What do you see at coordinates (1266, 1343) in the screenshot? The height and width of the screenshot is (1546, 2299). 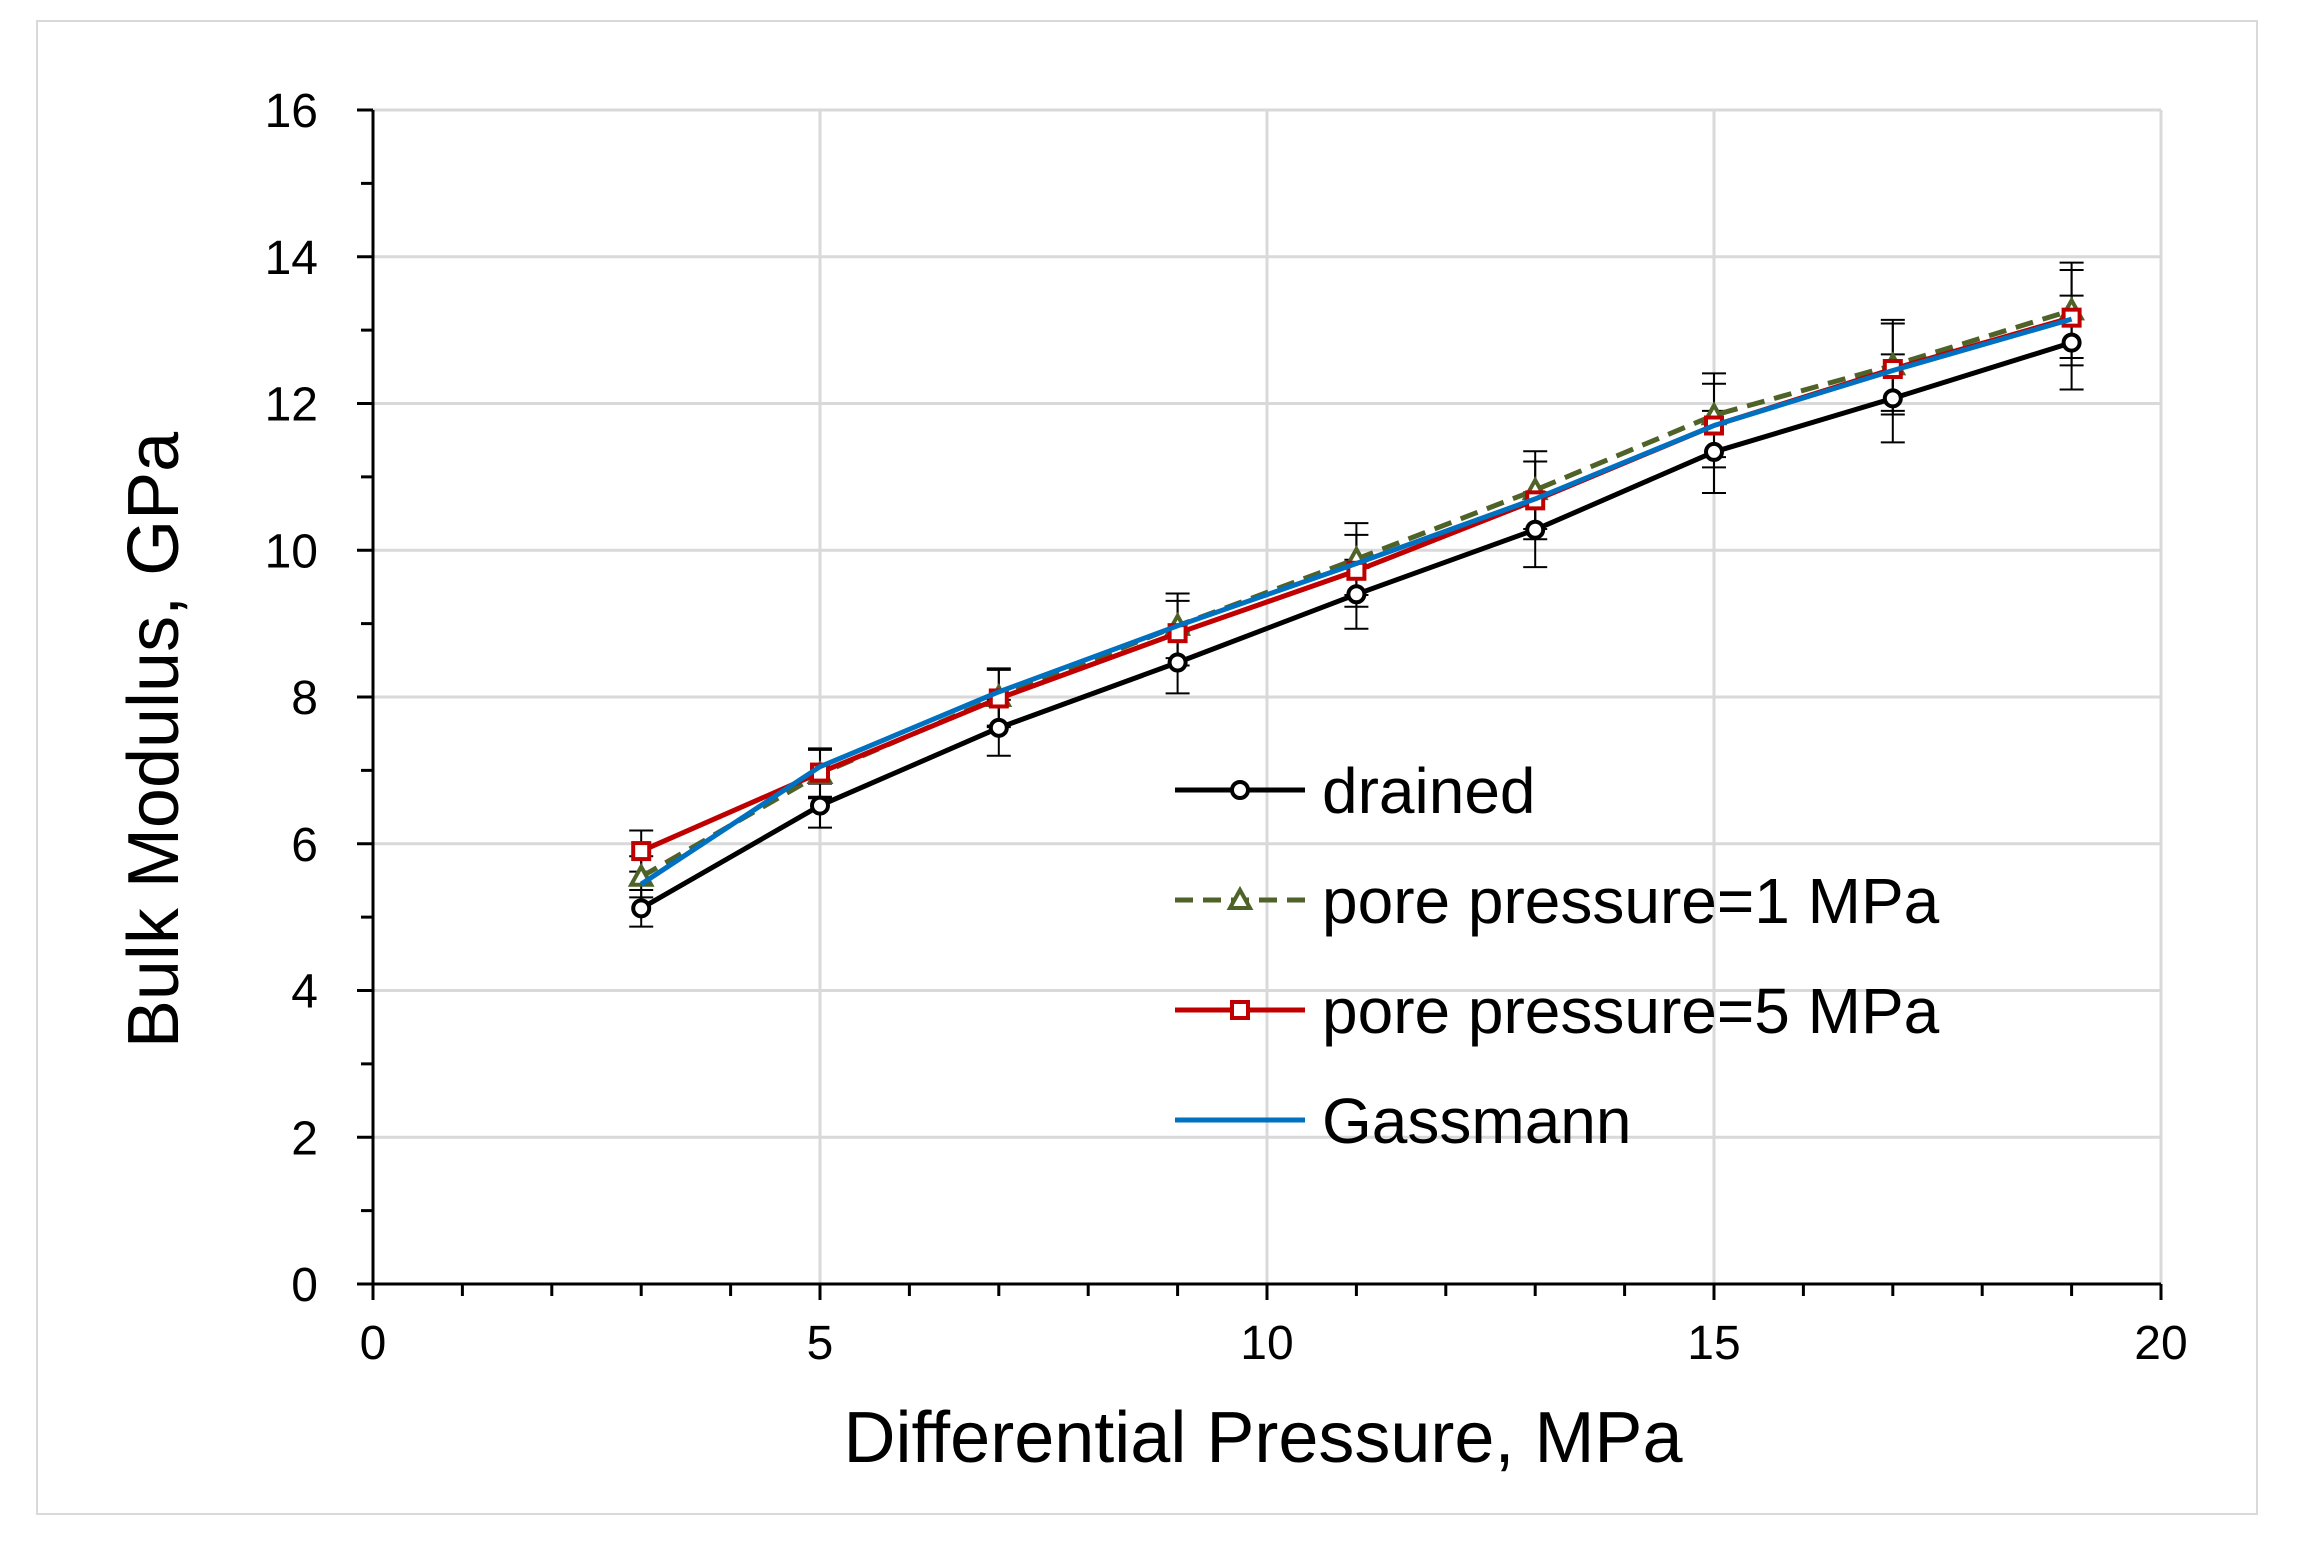 I see `x-tick-label: 10` at bounding box center [1266, 1343].